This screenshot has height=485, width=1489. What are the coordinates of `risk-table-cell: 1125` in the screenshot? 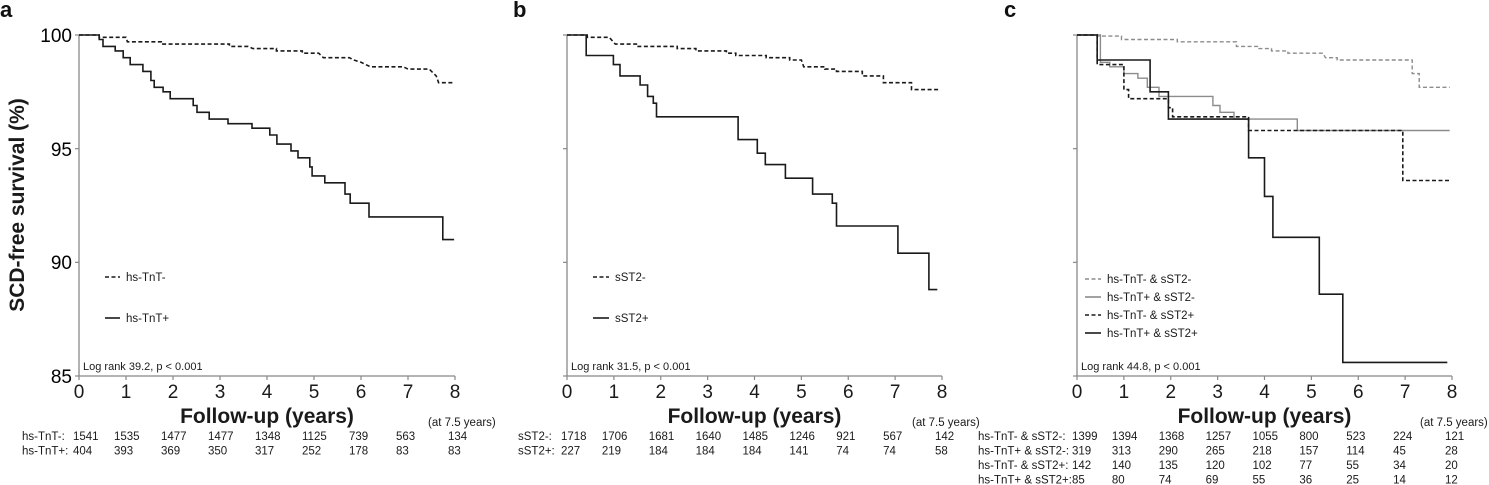 It's located at (314, 437).